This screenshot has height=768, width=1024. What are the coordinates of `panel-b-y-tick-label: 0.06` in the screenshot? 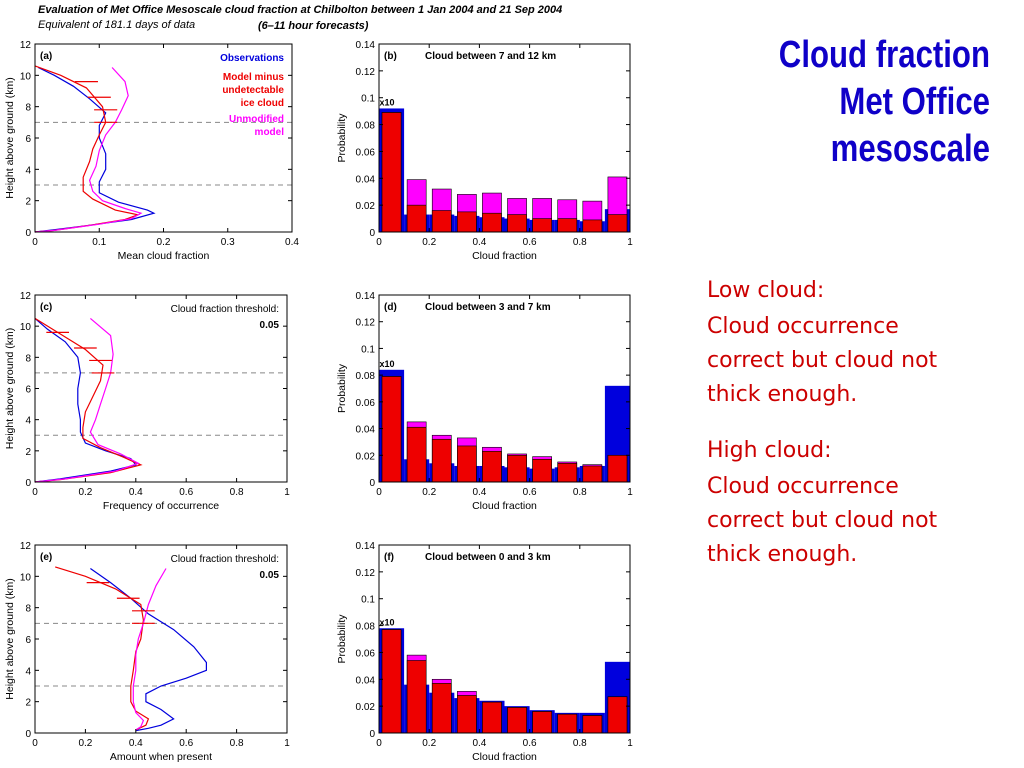 It's located at (366, 152).